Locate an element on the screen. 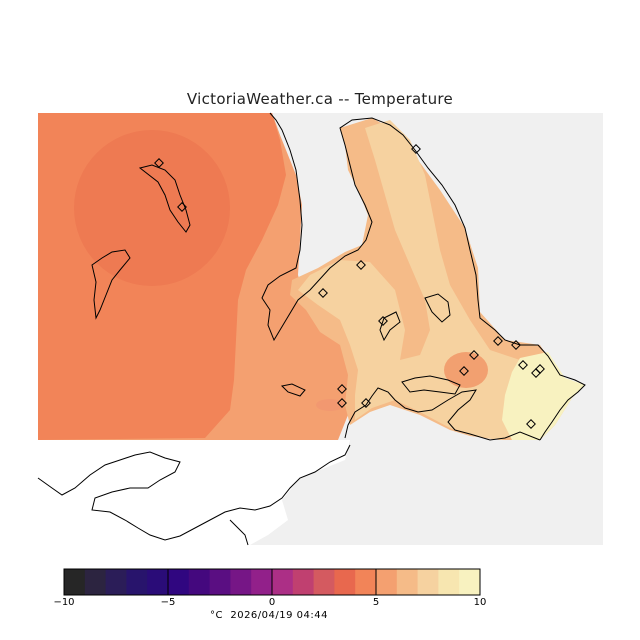 Image resolution: width=640 pixels, height=640 pixels. colorbar-tick-label: −5 is located at coordinates (168, 602).